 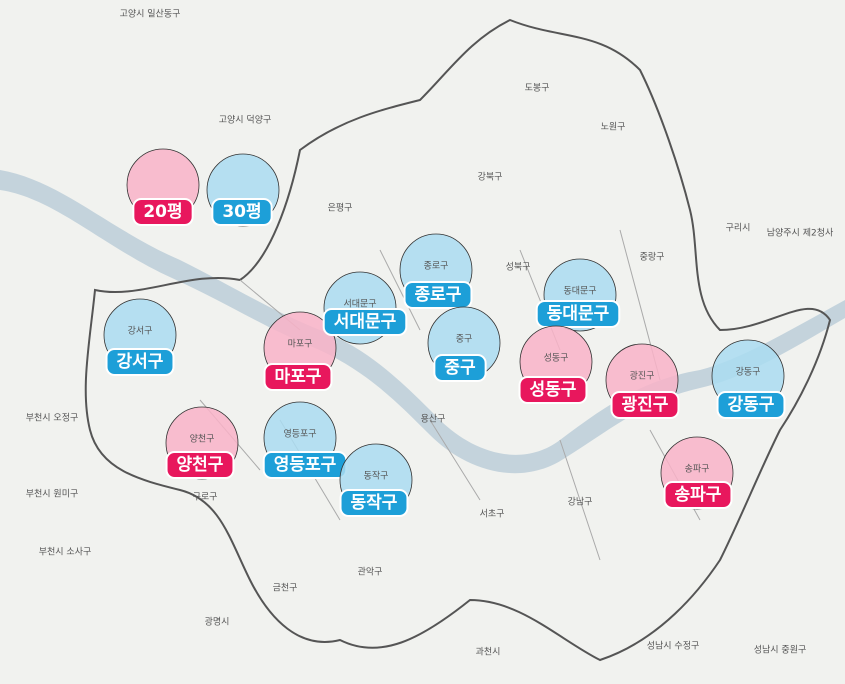 I want to click on place-label: 광명시, so click(x=217, y=622).